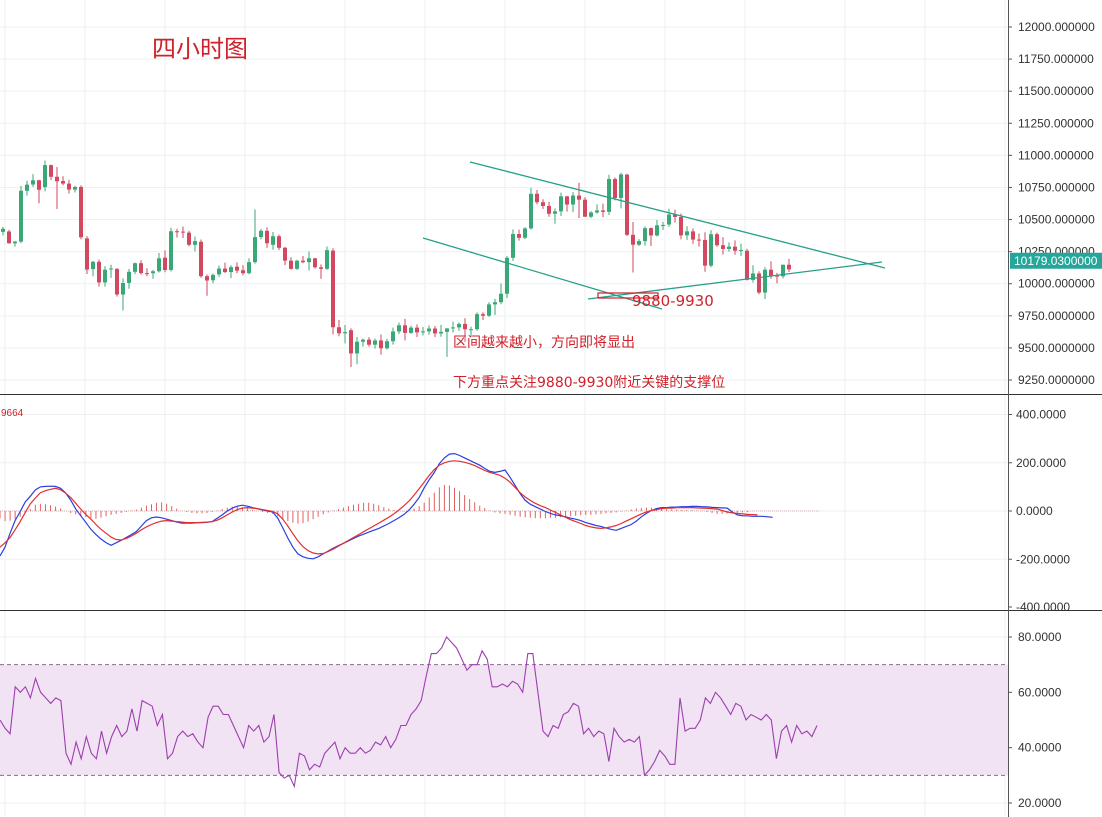 This screenshot has width=1102, height=817. What do you see at coordinates (1056, 316) in the screenshot?
I see `price-tick-label: 9750.0000000` at bounding box center [1056, 316].